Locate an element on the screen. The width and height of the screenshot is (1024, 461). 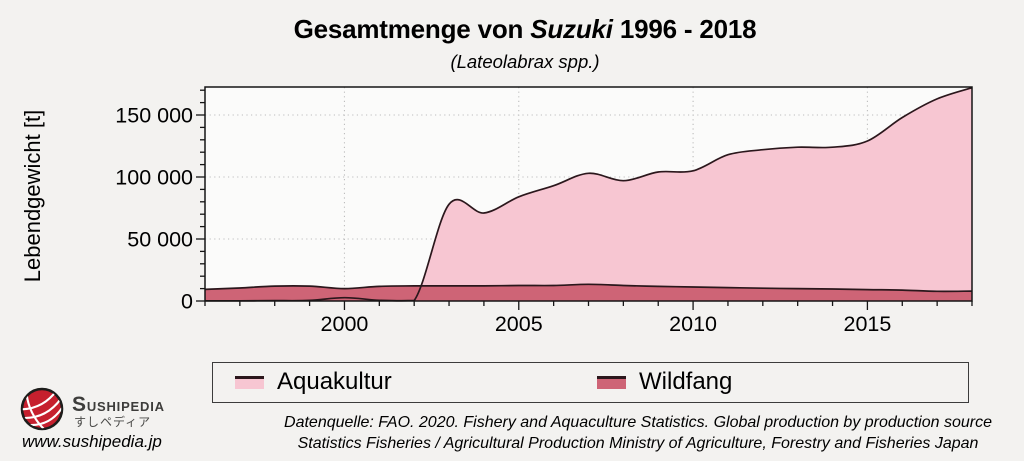
y-tick-label-150000: 150 000 is located at coordinates (154, 116).